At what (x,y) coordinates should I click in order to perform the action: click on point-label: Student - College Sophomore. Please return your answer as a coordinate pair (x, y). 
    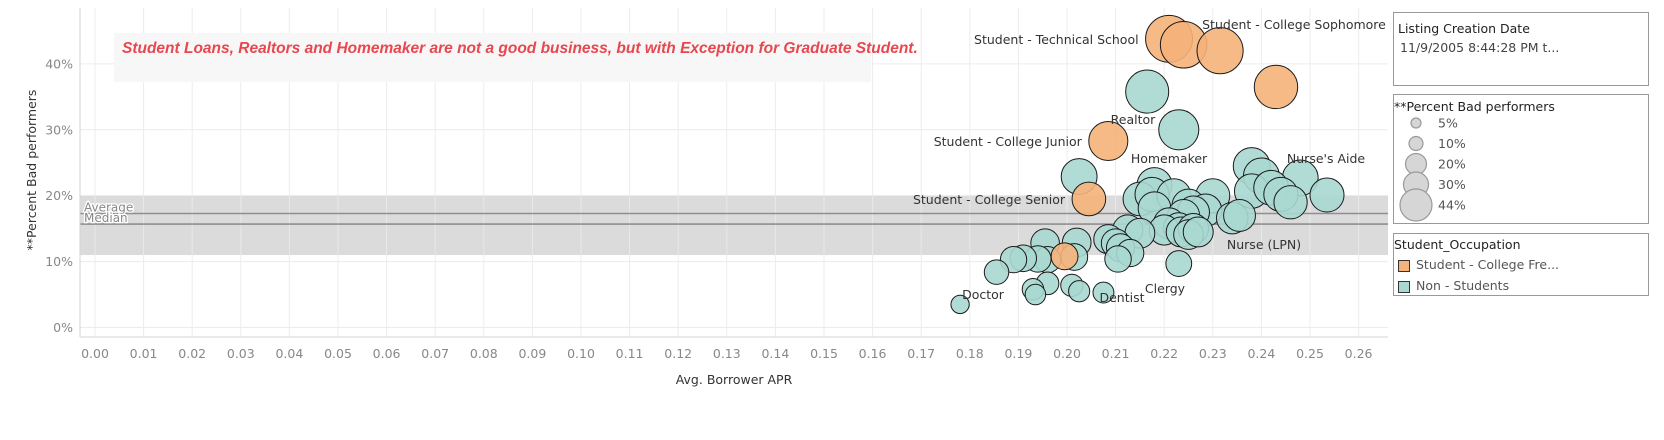
    Looking at the image, I should click on (1294, 24).